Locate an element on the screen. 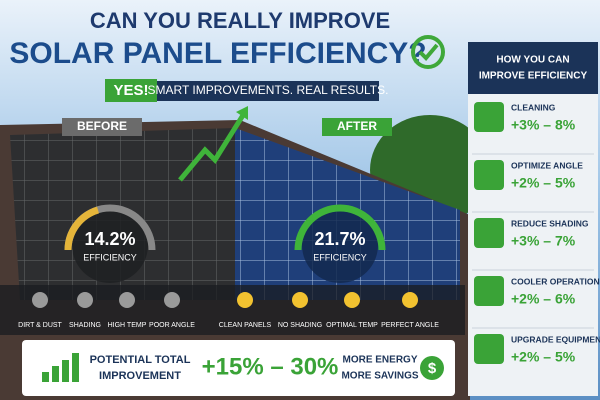 Image resolution: width=600 pixels, height=400 pixels. before-badge is located at coordinates (102, 127).